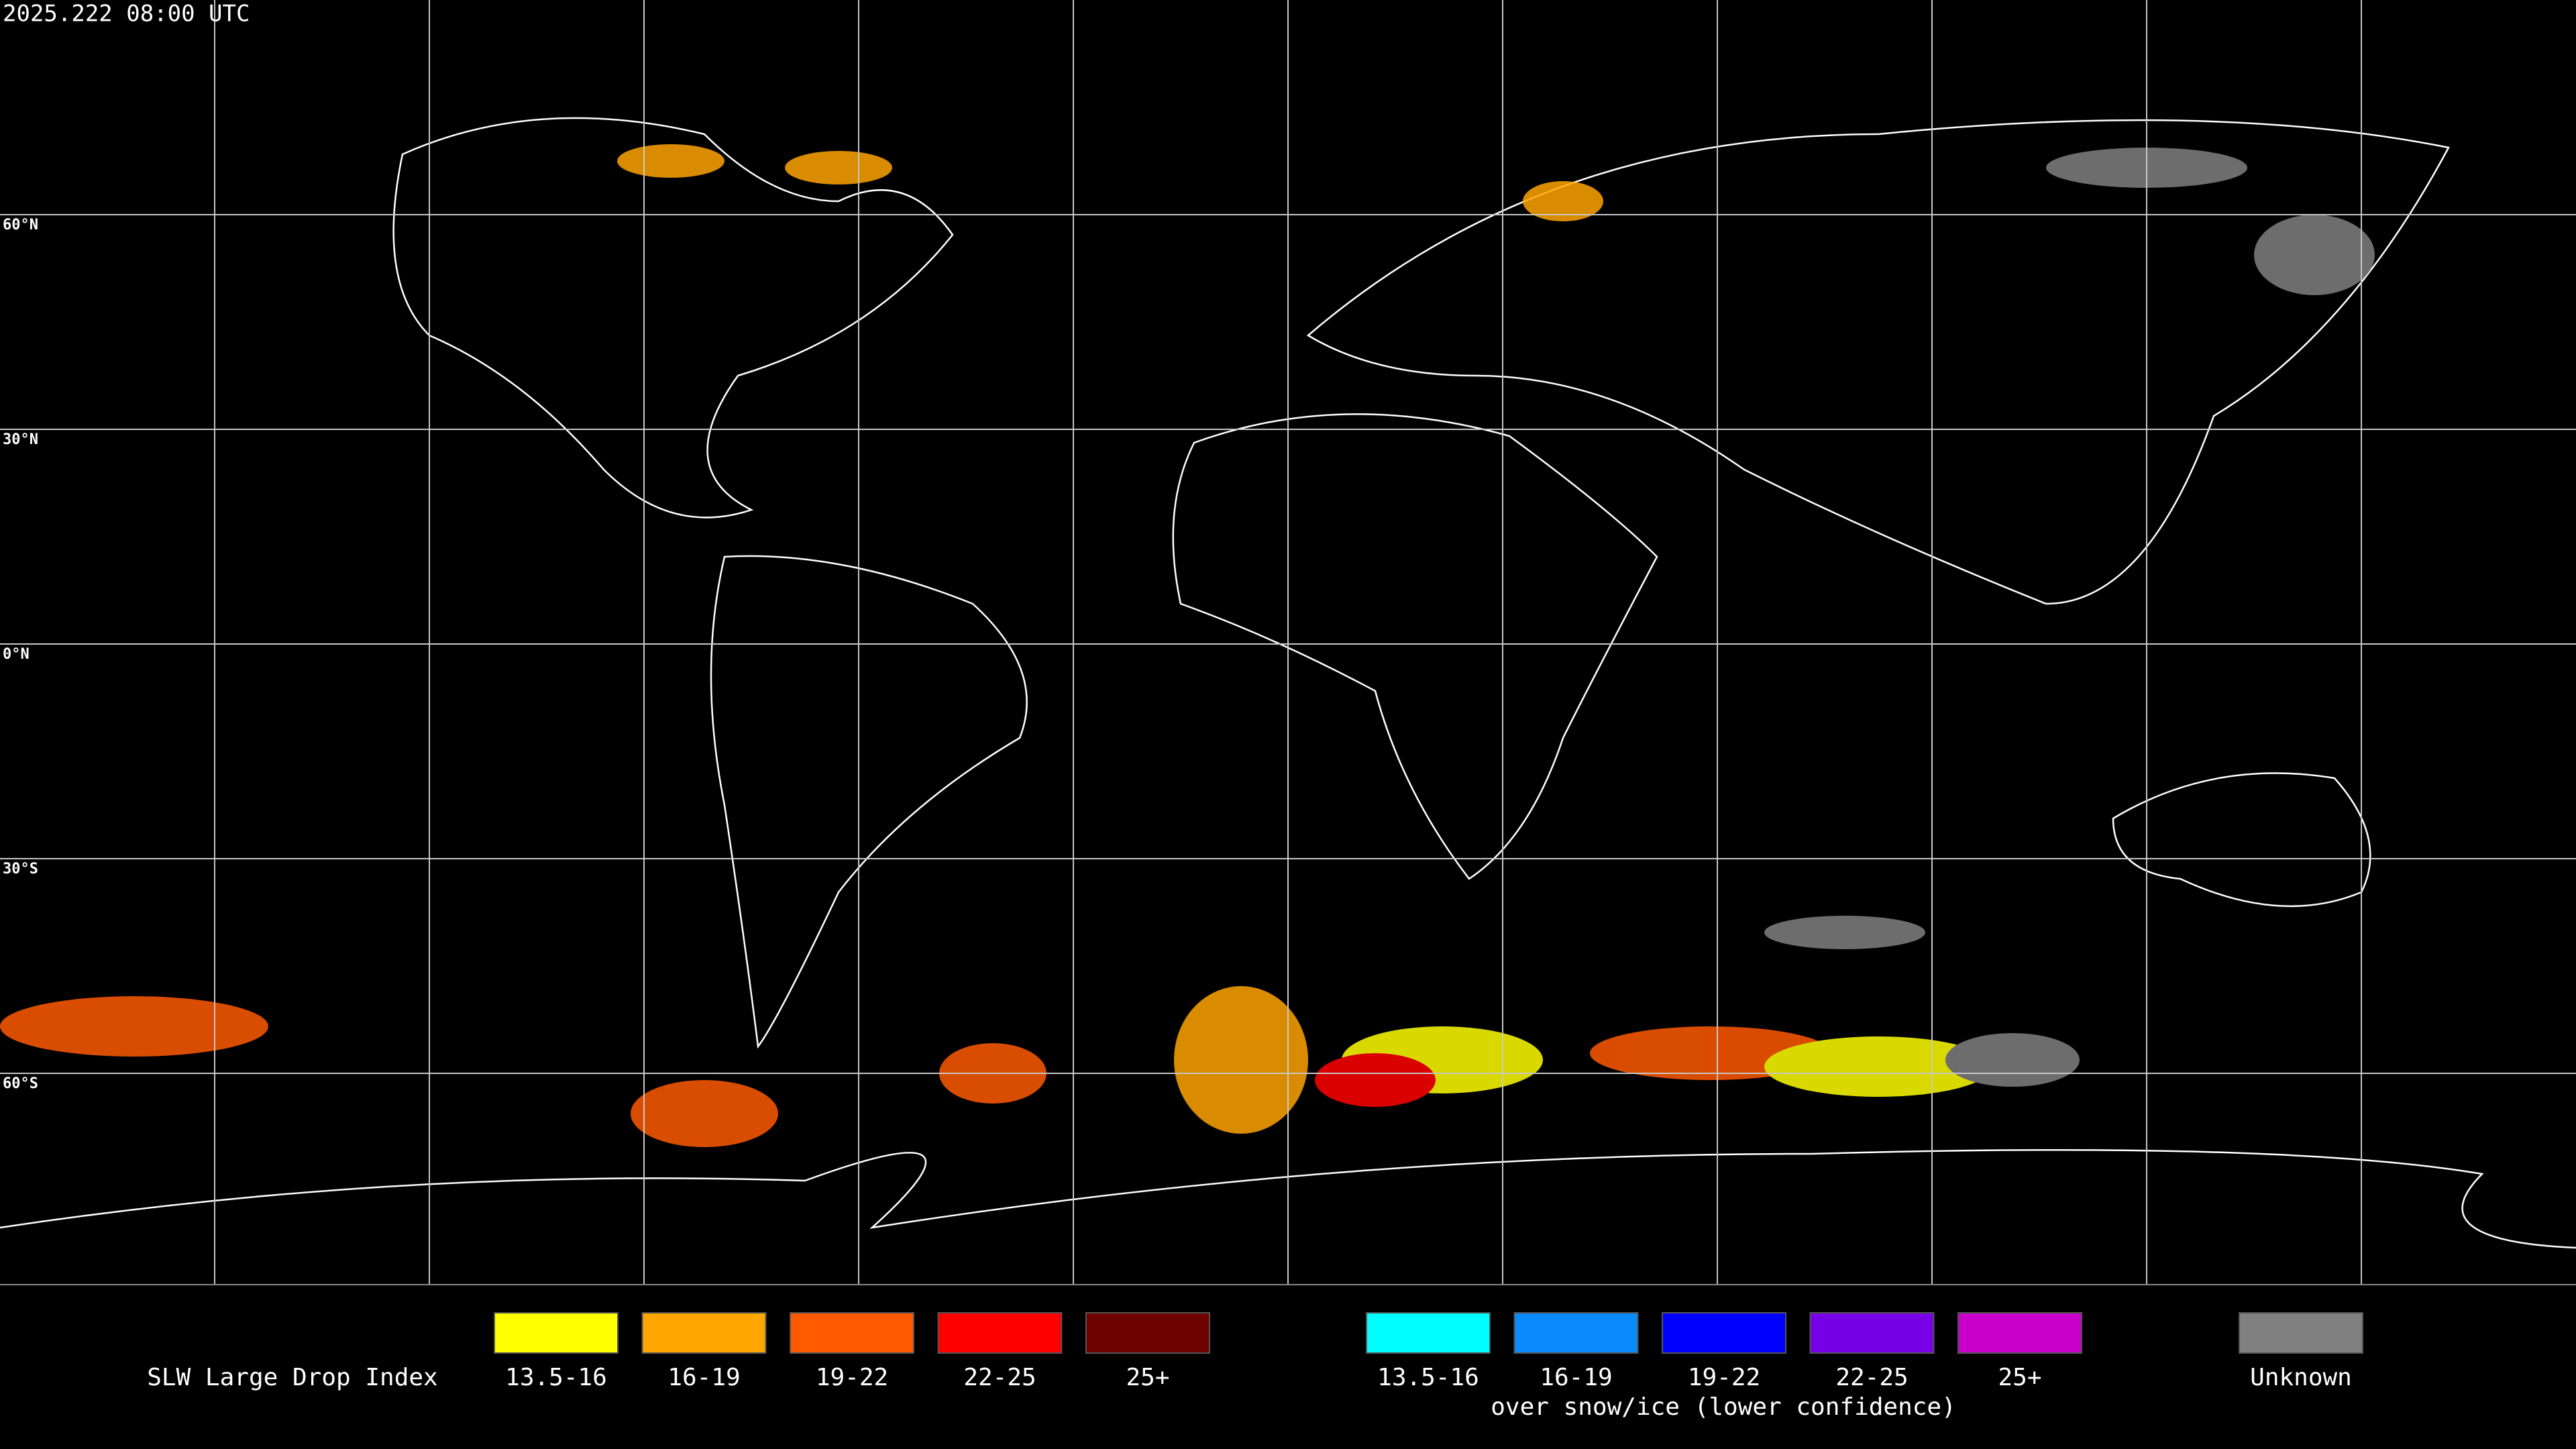 The height and width of the screenshot is (1449, 2576). I want to click on latitude-label: 30°S, so click(20, 869).